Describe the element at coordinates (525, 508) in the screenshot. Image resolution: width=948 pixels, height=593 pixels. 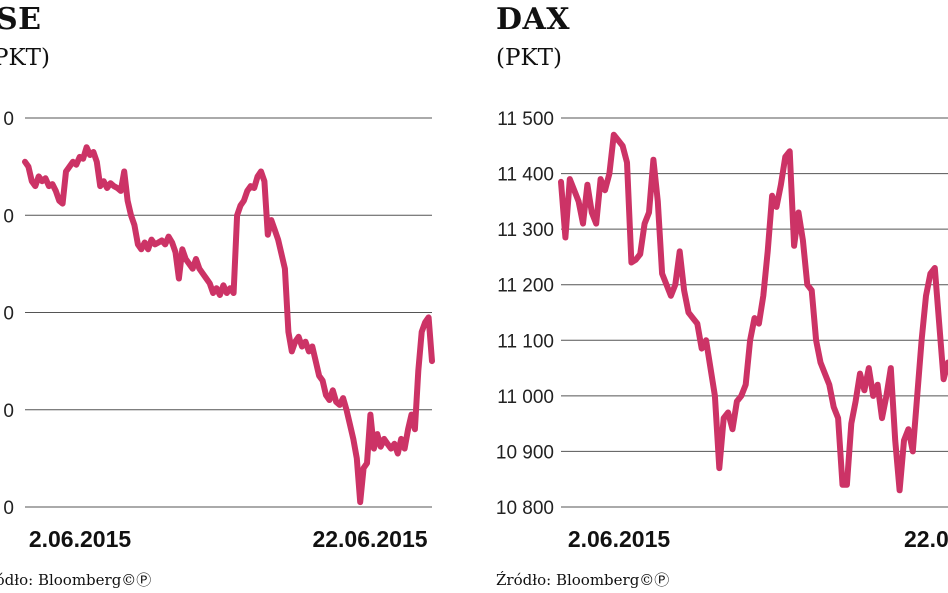
I see `y-tick-label: 10 800` at that location.